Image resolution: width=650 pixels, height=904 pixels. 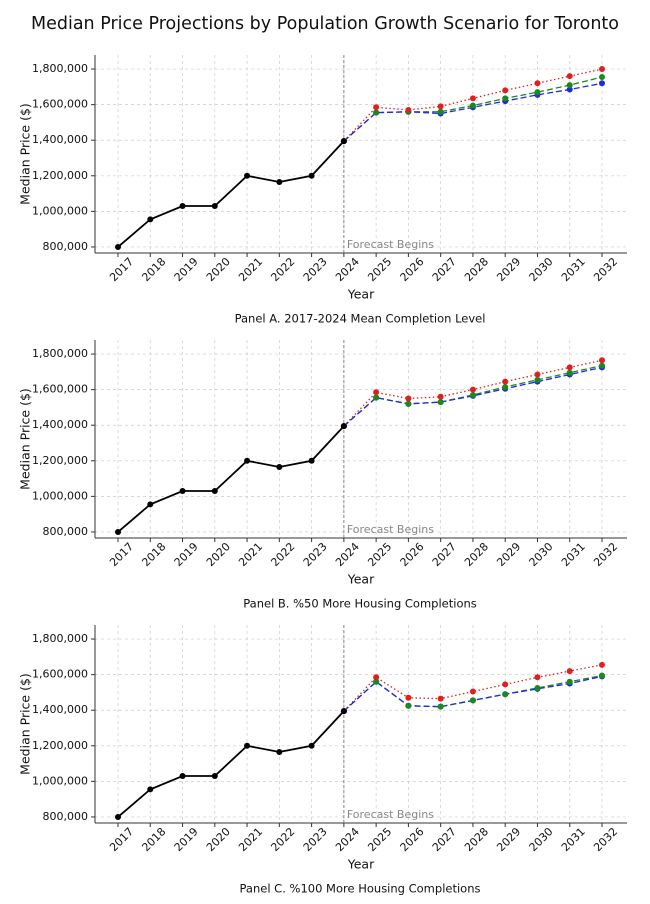 I want to click on panel-caption: Panel B. %50 More Housing Completions, so click(x=360, y=604).